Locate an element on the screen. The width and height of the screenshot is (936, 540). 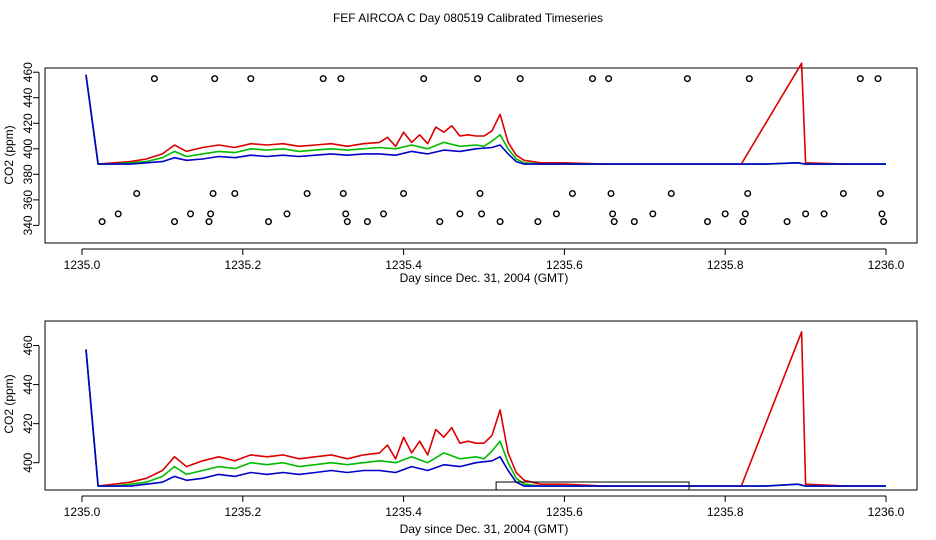
panel-2-x-label: Day since Dec. 31, 2004 (GMT) is located at coordinates (484, 529).